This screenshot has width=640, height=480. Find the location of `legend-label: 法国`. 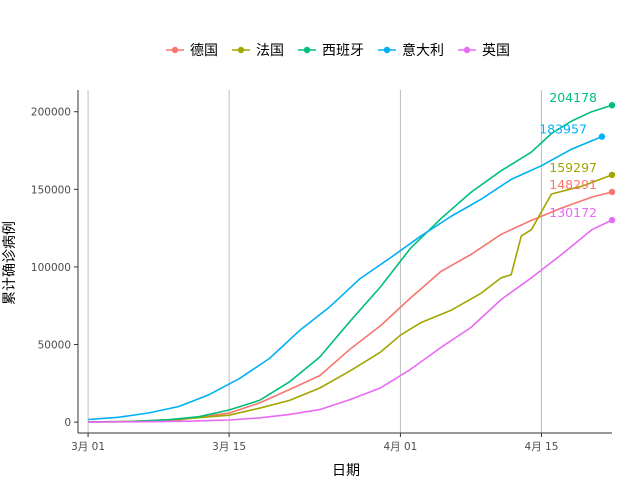

legend-label: 法国 is located at coordinates (270, 51).